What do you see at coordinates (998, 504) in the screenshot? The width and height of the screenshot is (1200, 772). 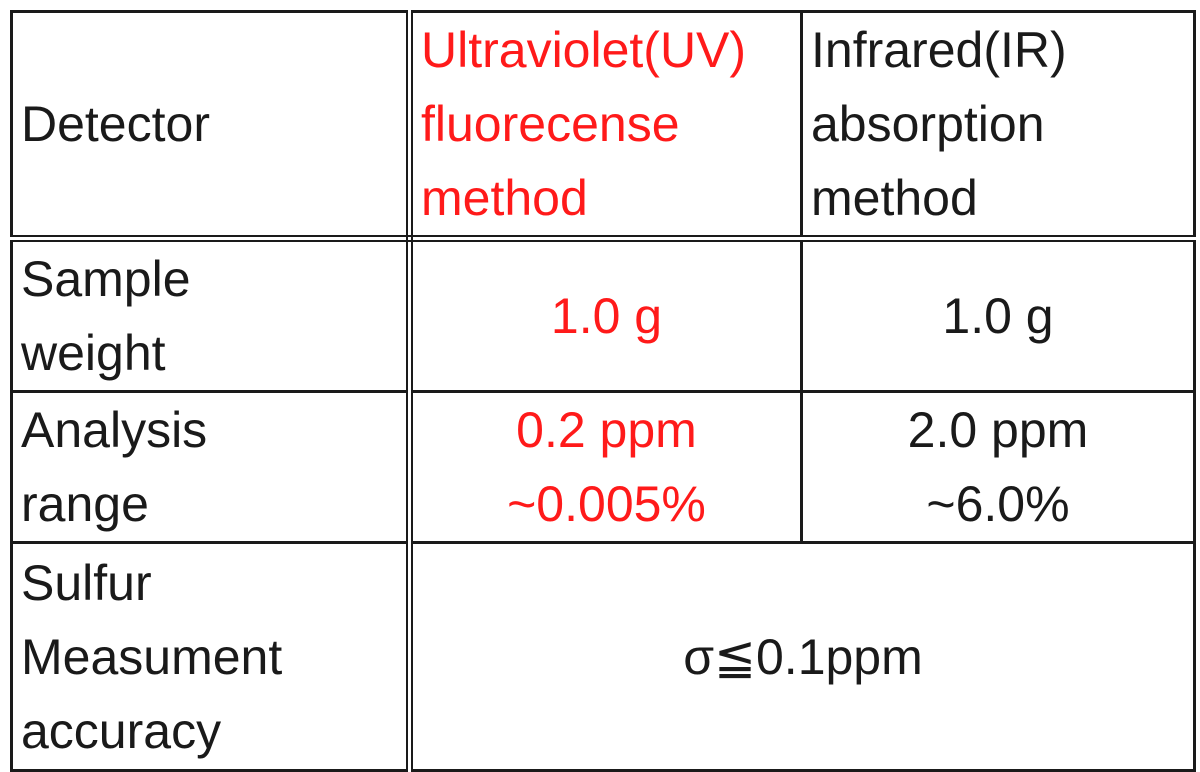 I see `ir-range-max: ~6.0%` at bounding box center [998, 504].